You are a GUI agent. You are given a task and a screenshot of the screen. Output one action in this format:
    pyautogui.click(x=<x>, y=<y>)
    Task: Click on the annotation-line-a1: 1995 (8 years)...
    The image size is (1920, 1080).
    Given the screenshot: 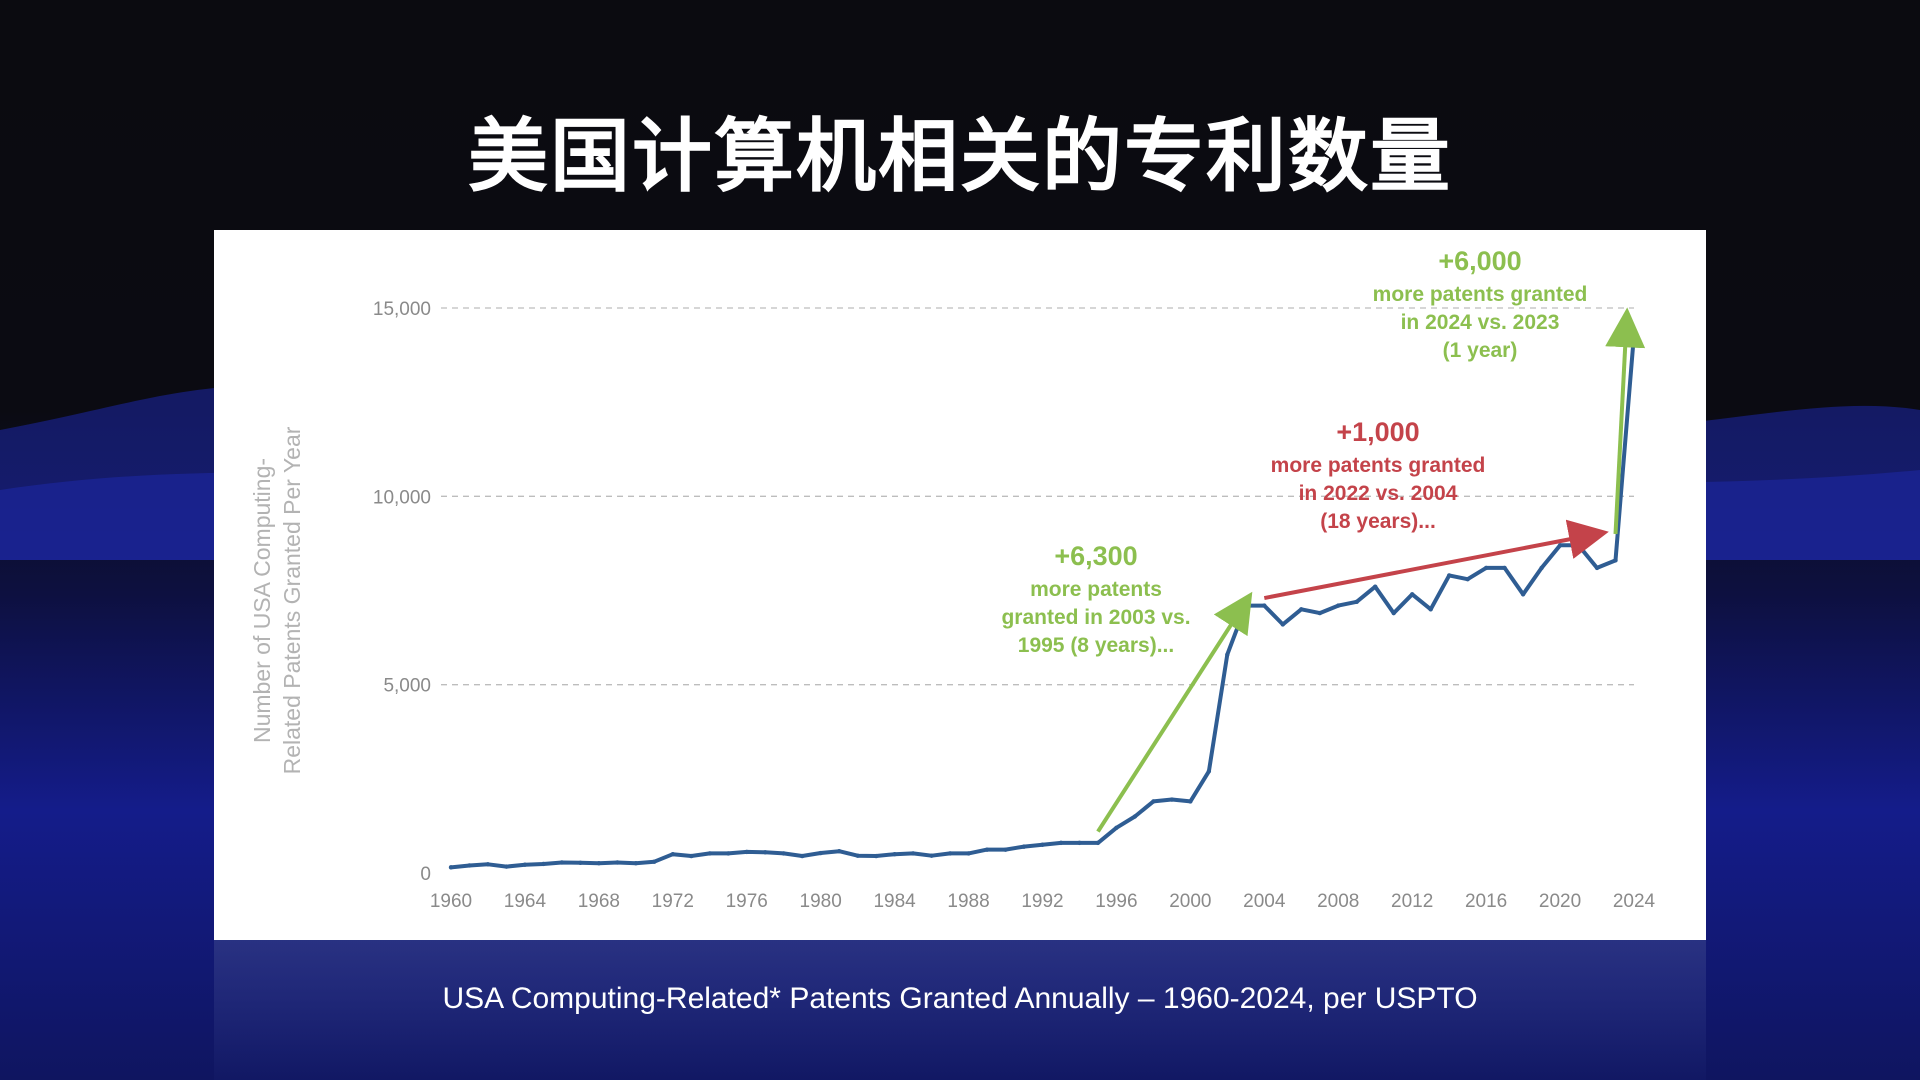 What is the action you would take?
    pyautogui.click(x=1096, y=645)
    